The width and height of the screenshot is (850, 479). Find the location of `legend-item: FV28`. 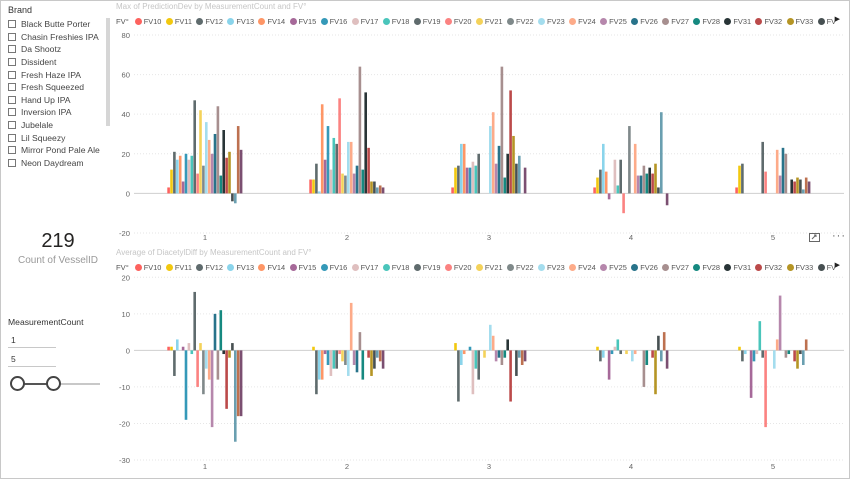

legend-item: FV28 is located at coordinates (706, 21).